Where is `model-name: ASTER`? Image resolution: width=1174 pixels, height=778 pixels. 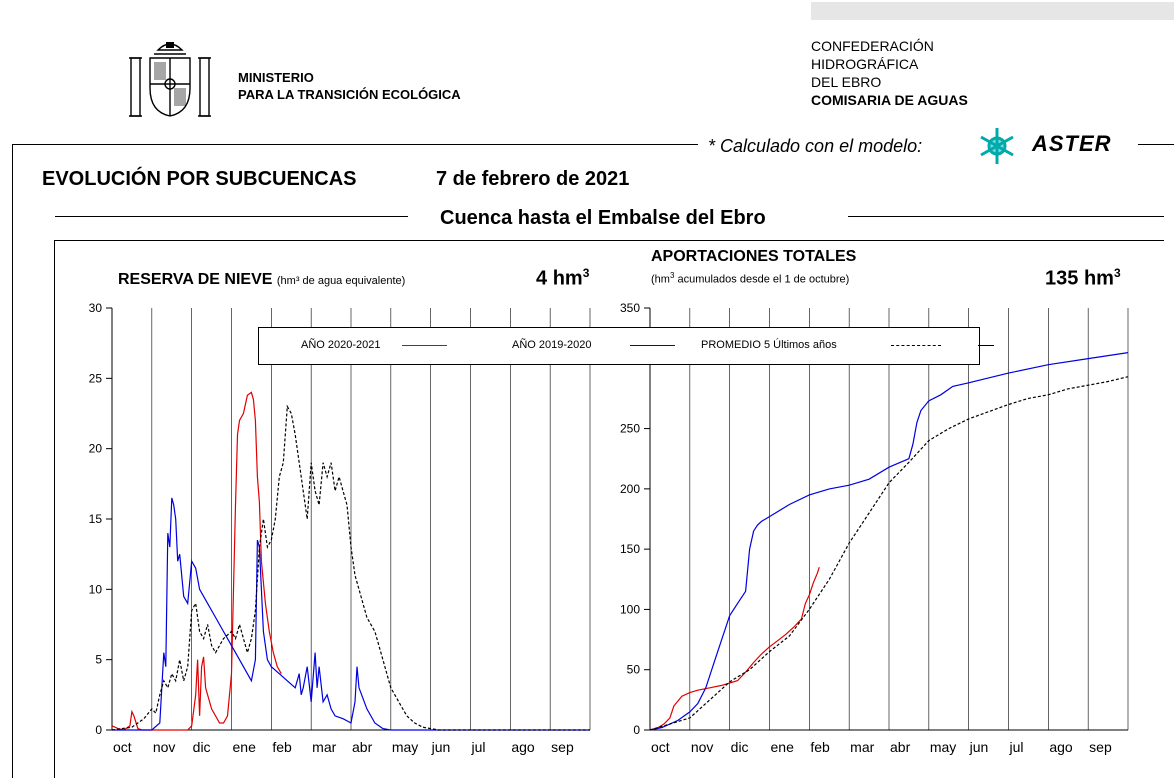 model-name: ASTER is located at coordinates (1072, 143).